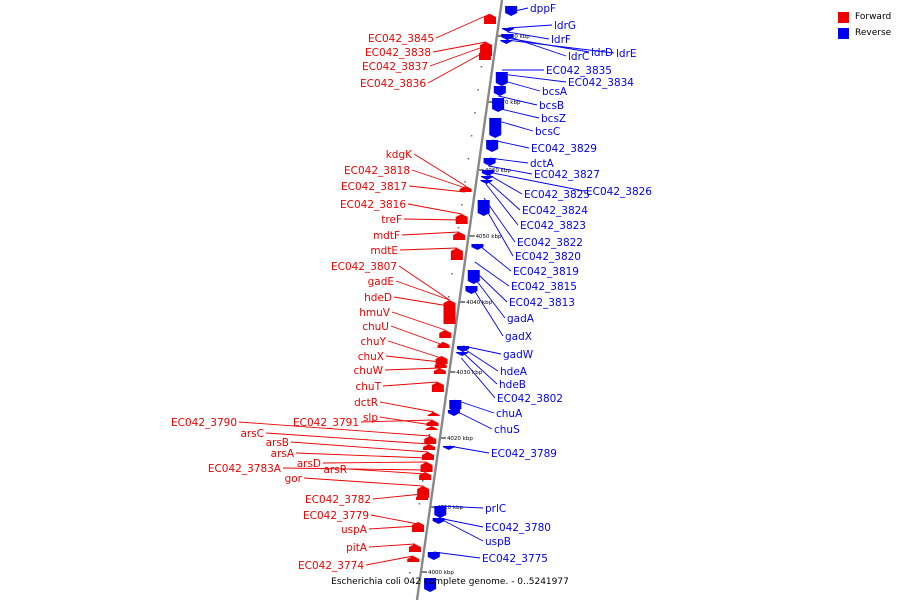  What do you see at coordinates (518, 528) in the screenshot?
I see `gene-label-ec042-3780: EC042_3780` at bounding box center [518, 528].